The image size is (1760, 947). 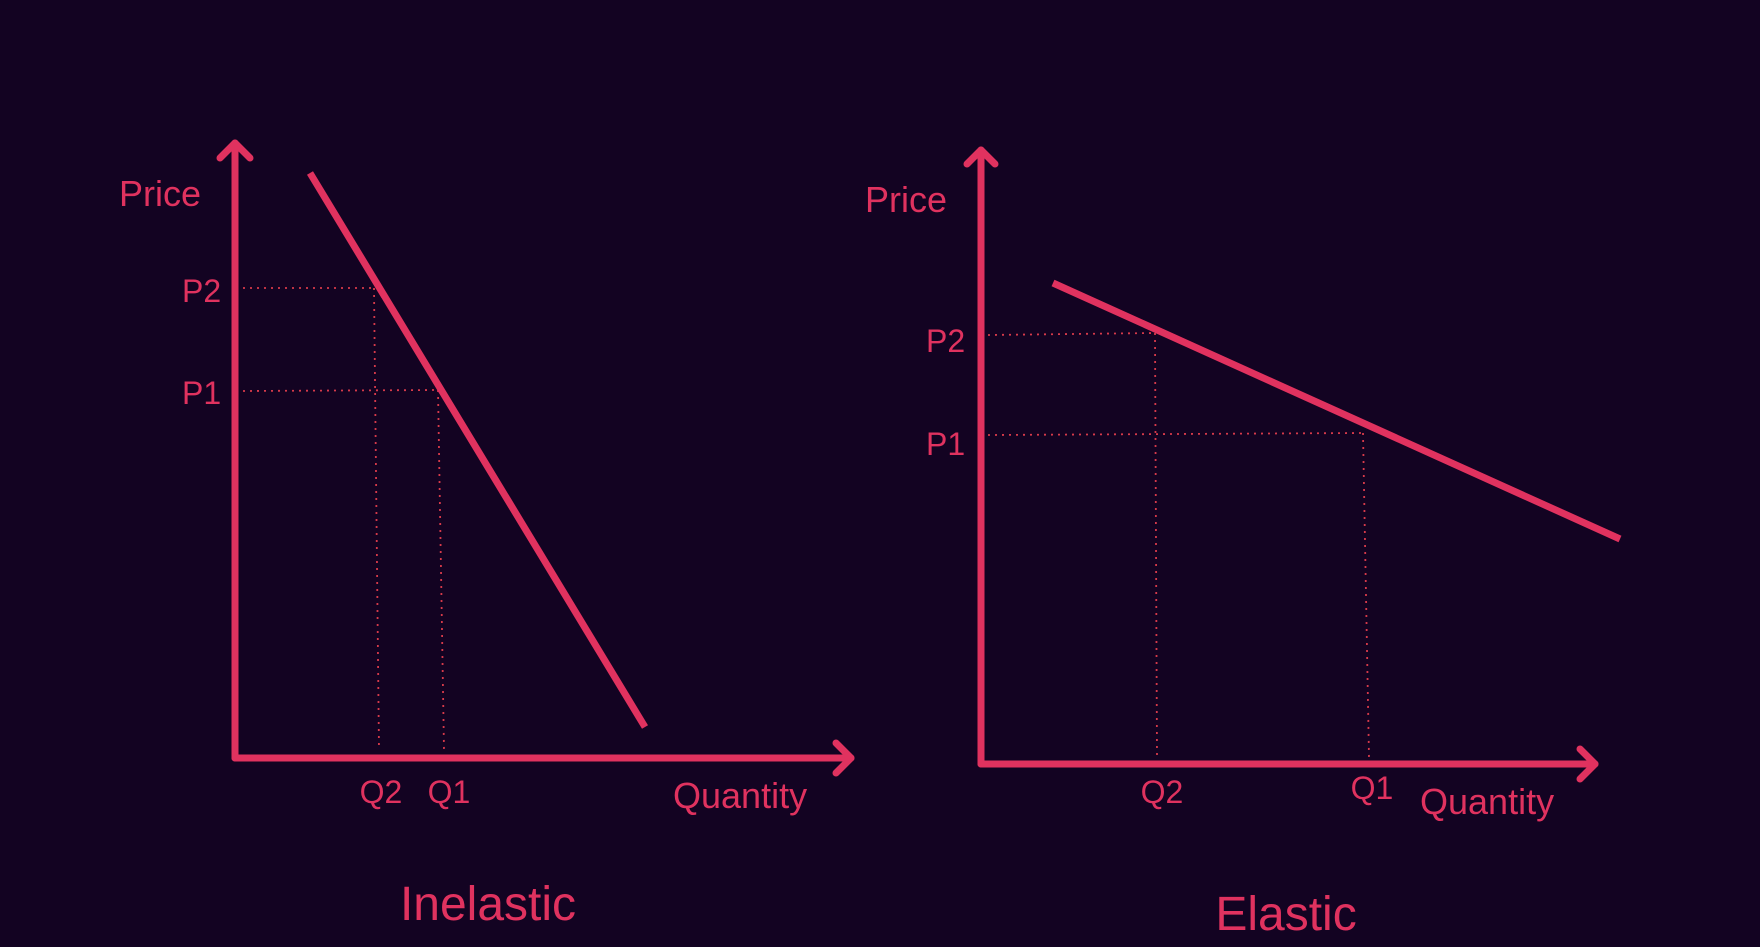 I want to click on inelastic-p2-label: P2, so click(x=201, y=291).